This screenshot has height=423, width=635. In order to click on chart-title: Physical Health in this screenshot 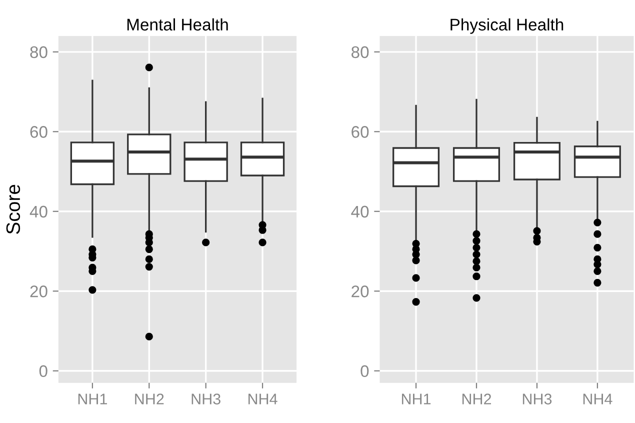, I will do `click(507, 26)`.